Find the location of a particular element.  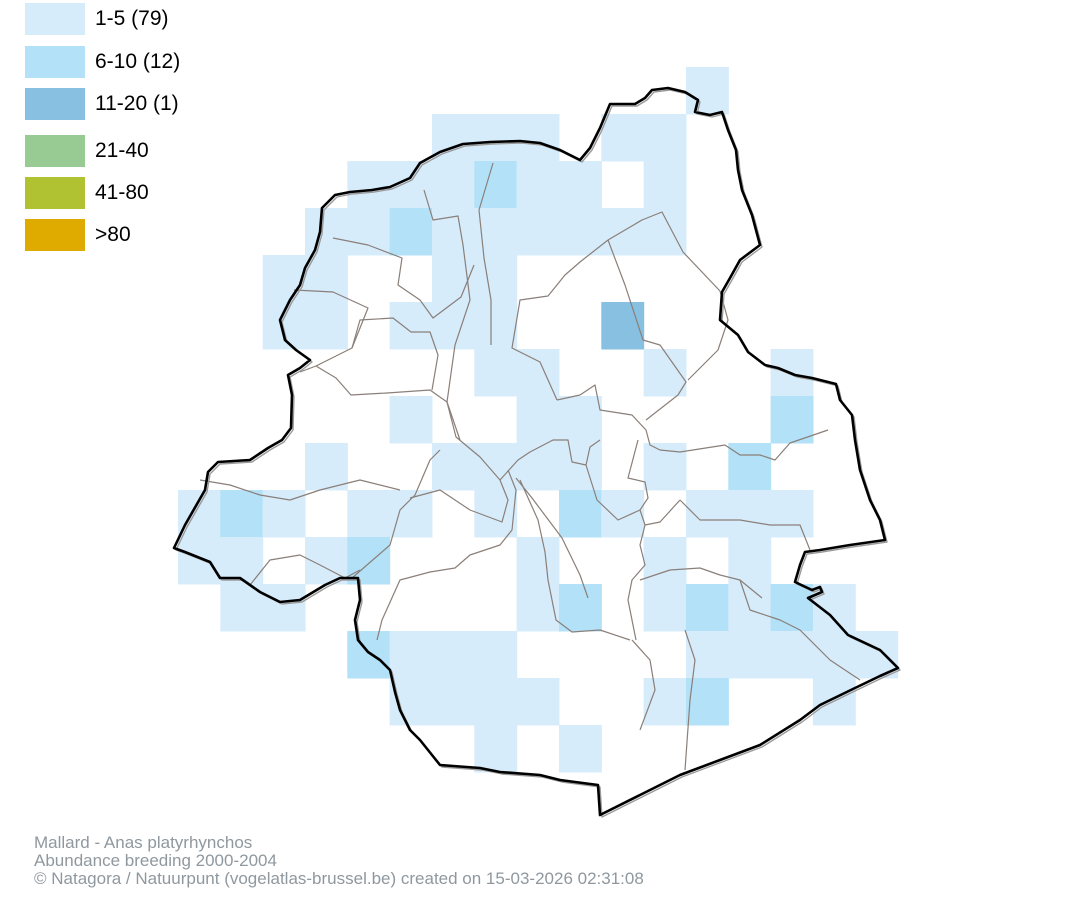

legend-item-1-5: 1-5 (79) is located at coordinates (155, 19).